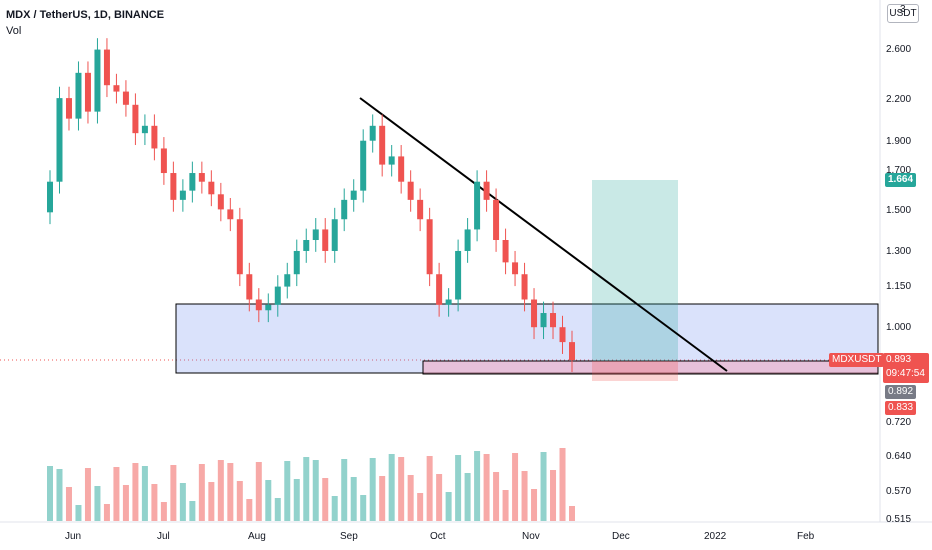 This screenshot has height=550, width=932. Describe the element at coordinates (903, 9) in the screenshot. I see `y-tick: 3` at that location.